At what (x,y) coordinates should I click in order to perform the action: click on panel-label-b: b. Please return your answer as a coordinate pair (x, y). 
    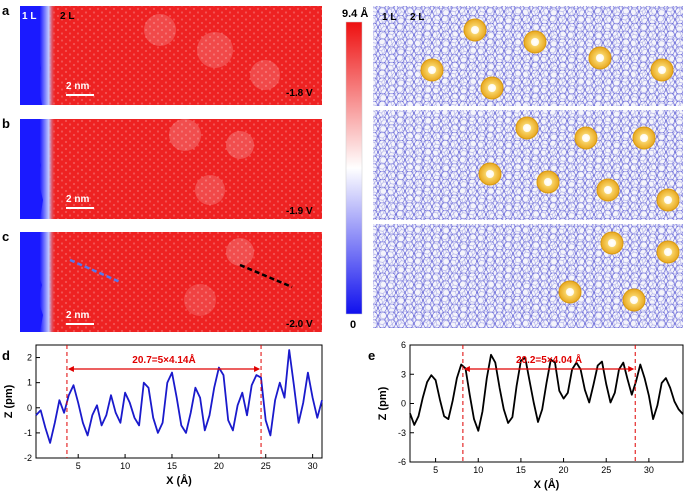
    Looking at the image, I should click on (6, 123).